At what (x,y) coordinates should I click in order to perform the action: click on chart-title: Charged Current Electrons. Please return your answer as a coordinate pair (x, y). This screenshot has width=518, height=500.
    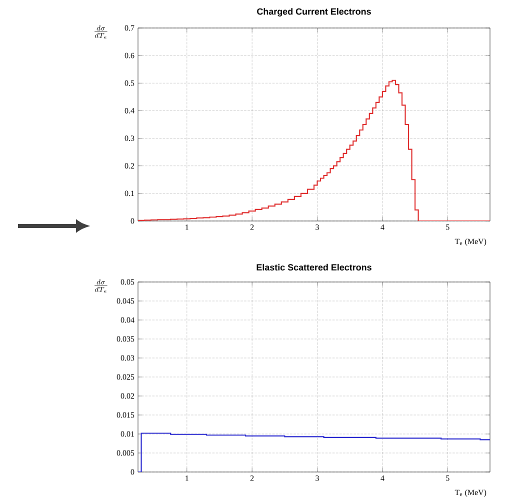
    Looking at the image, I should click on (314, 12).